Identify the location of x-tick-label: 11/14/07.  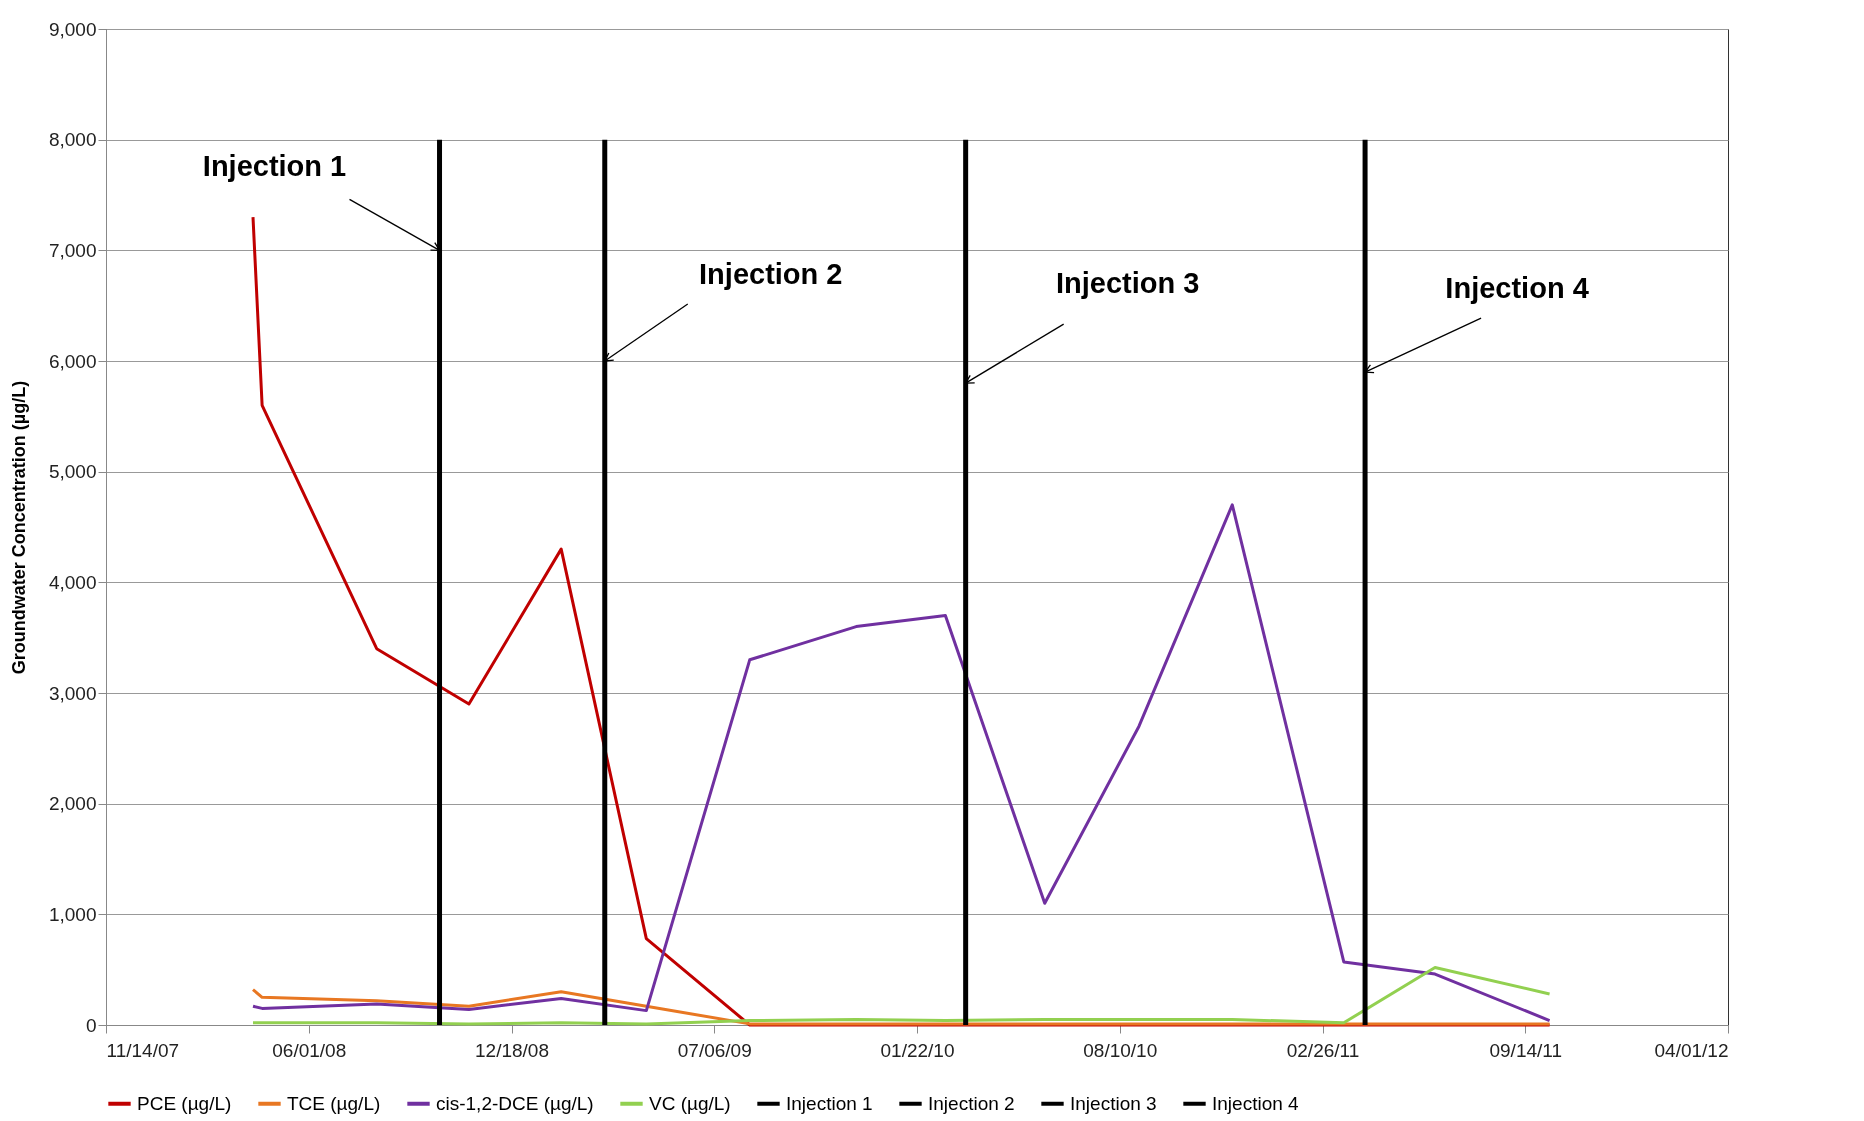
(143, 1050).